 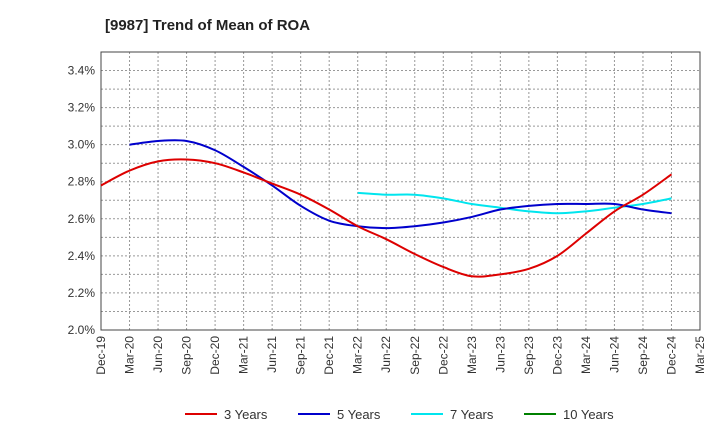 What do you see at coordinates (215, 355) in the screenshot?
I see `x-tick-label: Dec-20` at bounding box center [215, 355].